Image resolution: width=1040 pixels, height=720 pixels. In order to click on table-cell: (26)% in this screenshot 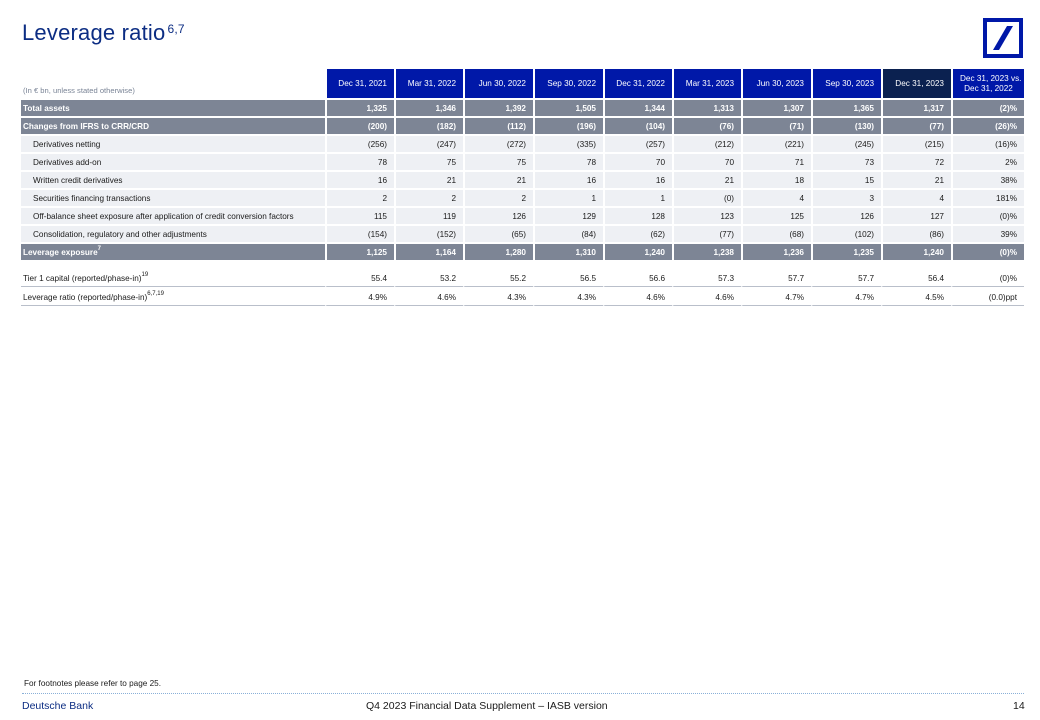, I will do `click(987, 126)`.